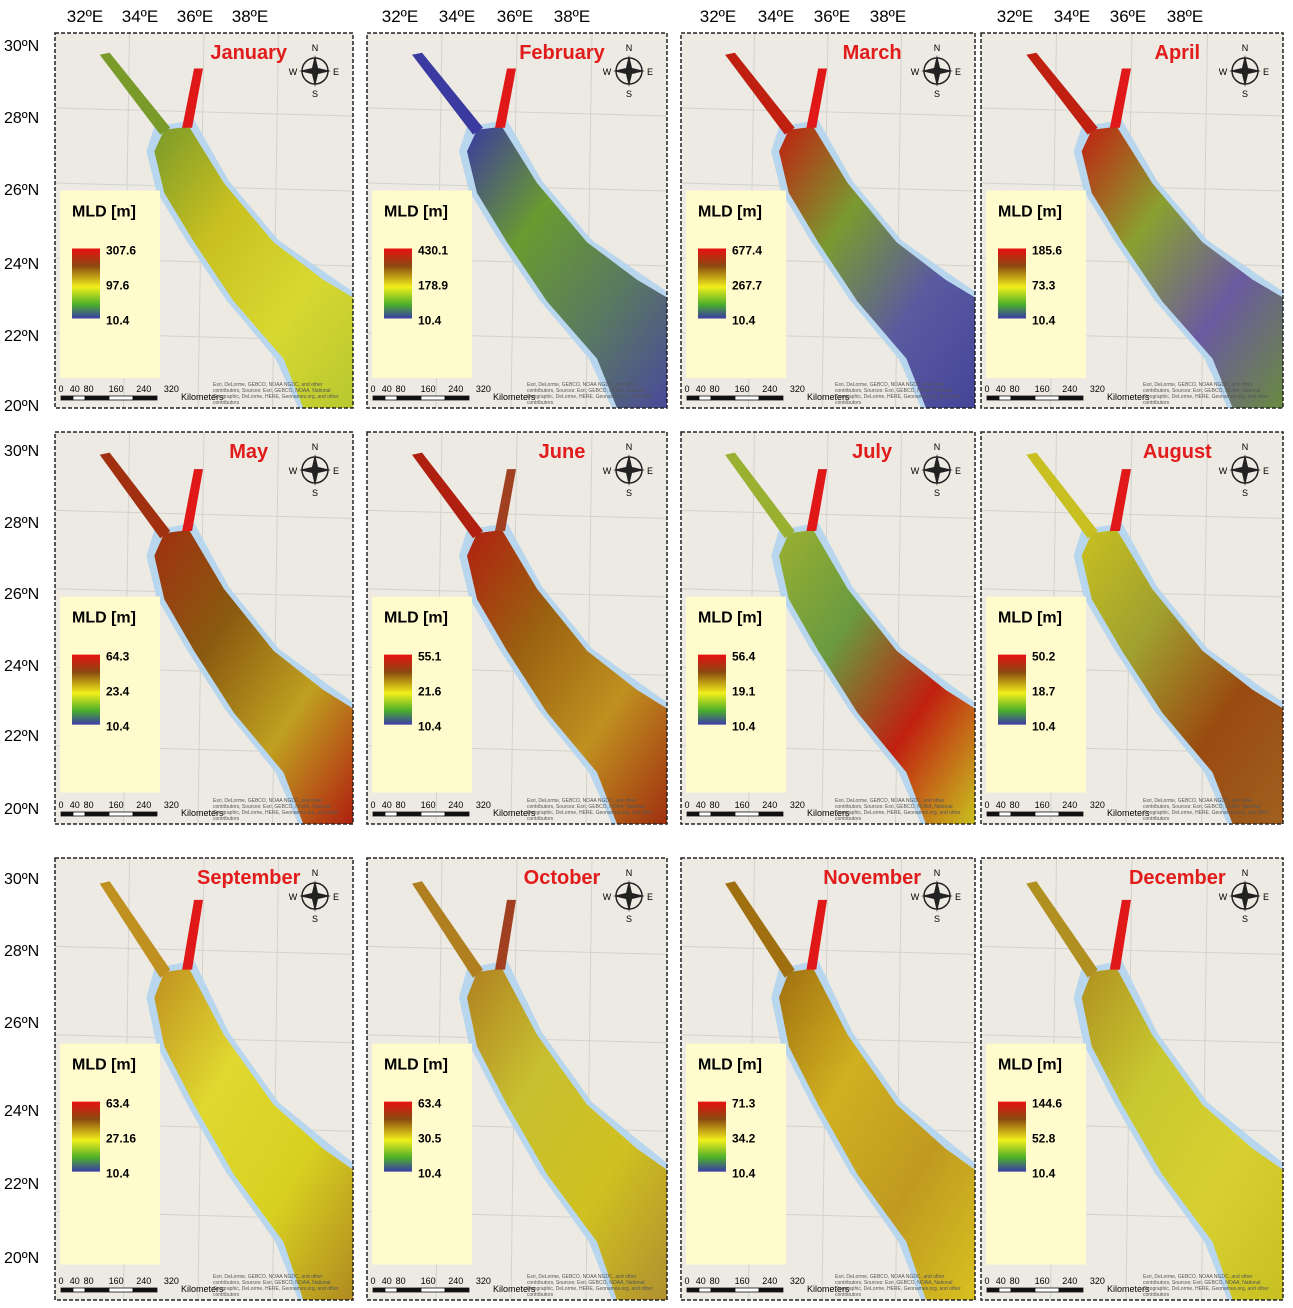  I want to click on legend-value: 21.6, so click(430, 692).